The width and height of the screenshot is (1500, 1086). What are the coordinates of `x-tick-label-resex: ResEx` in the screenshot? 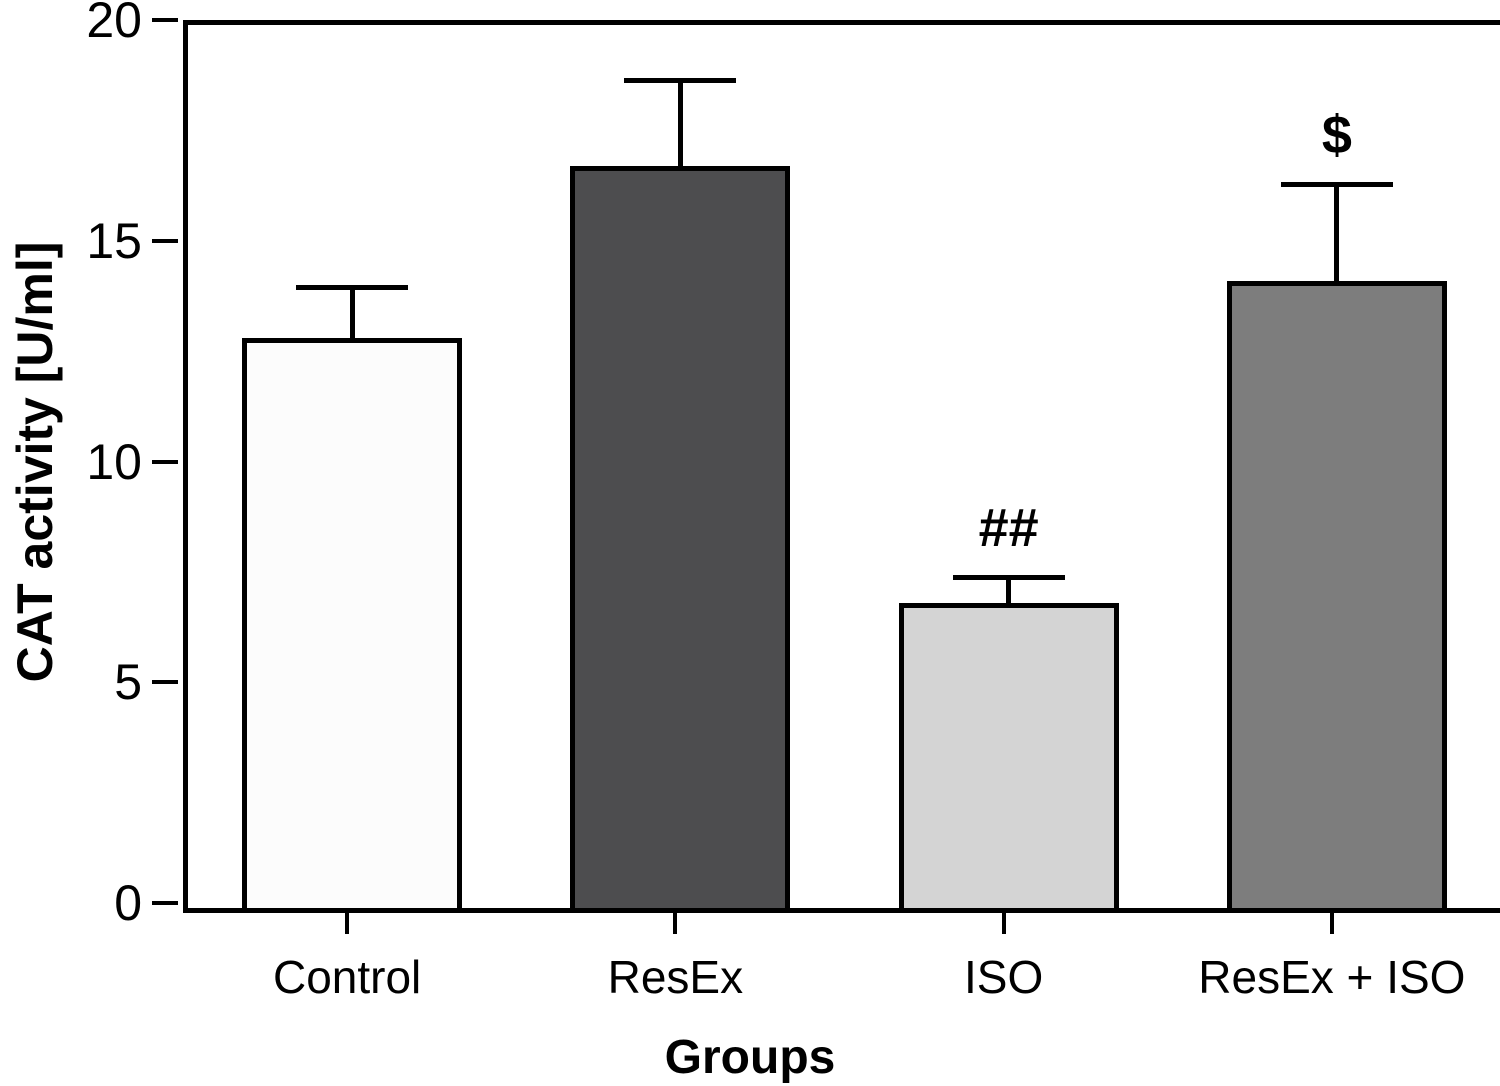 It's located at (675, 977).